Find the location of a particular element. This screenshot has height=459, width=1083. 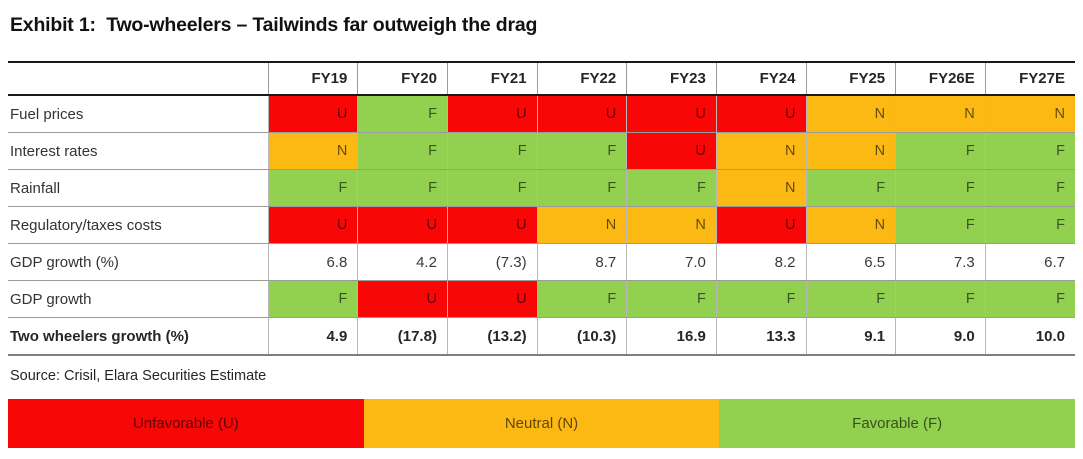

legend-item: Favorable (F) is located at coordinates (897, 423).